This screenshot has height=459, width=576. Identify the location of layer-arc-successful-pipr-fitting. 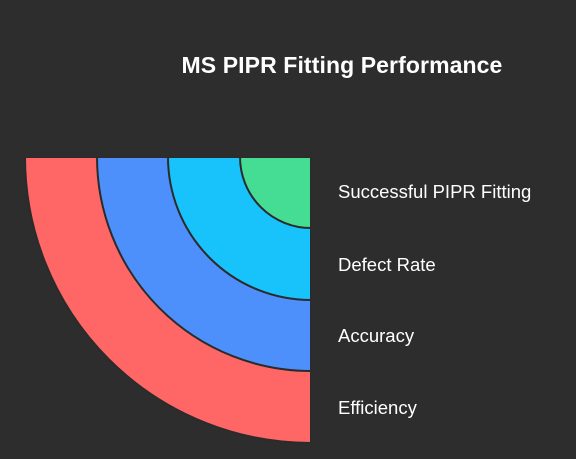
(275, 193).